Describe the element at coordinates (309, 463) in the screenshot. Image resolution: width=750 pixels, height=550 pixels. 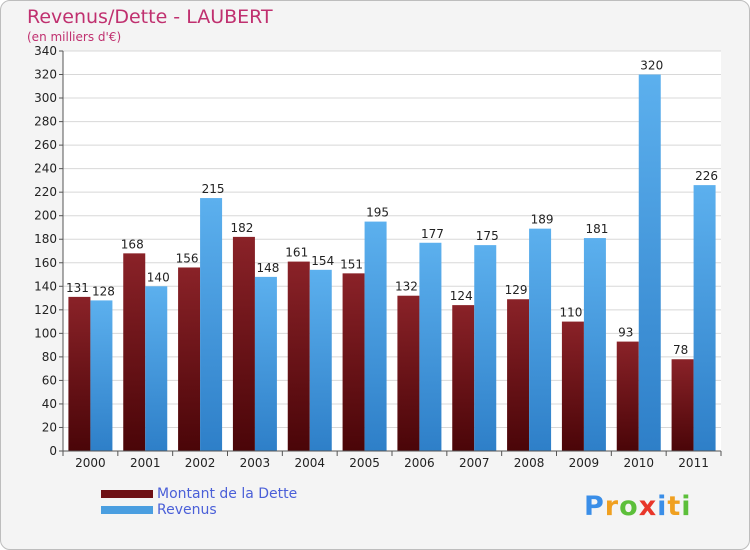
I see `x-tick-label: 2004` at that location.